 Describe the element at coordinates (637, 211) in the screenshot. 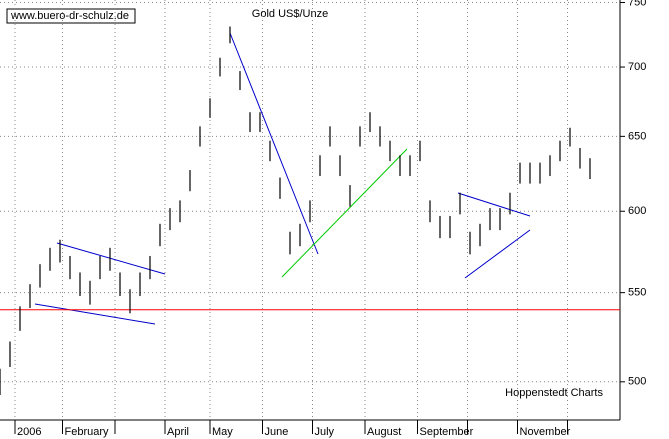

I see `y-tick-label: 600` at that location.